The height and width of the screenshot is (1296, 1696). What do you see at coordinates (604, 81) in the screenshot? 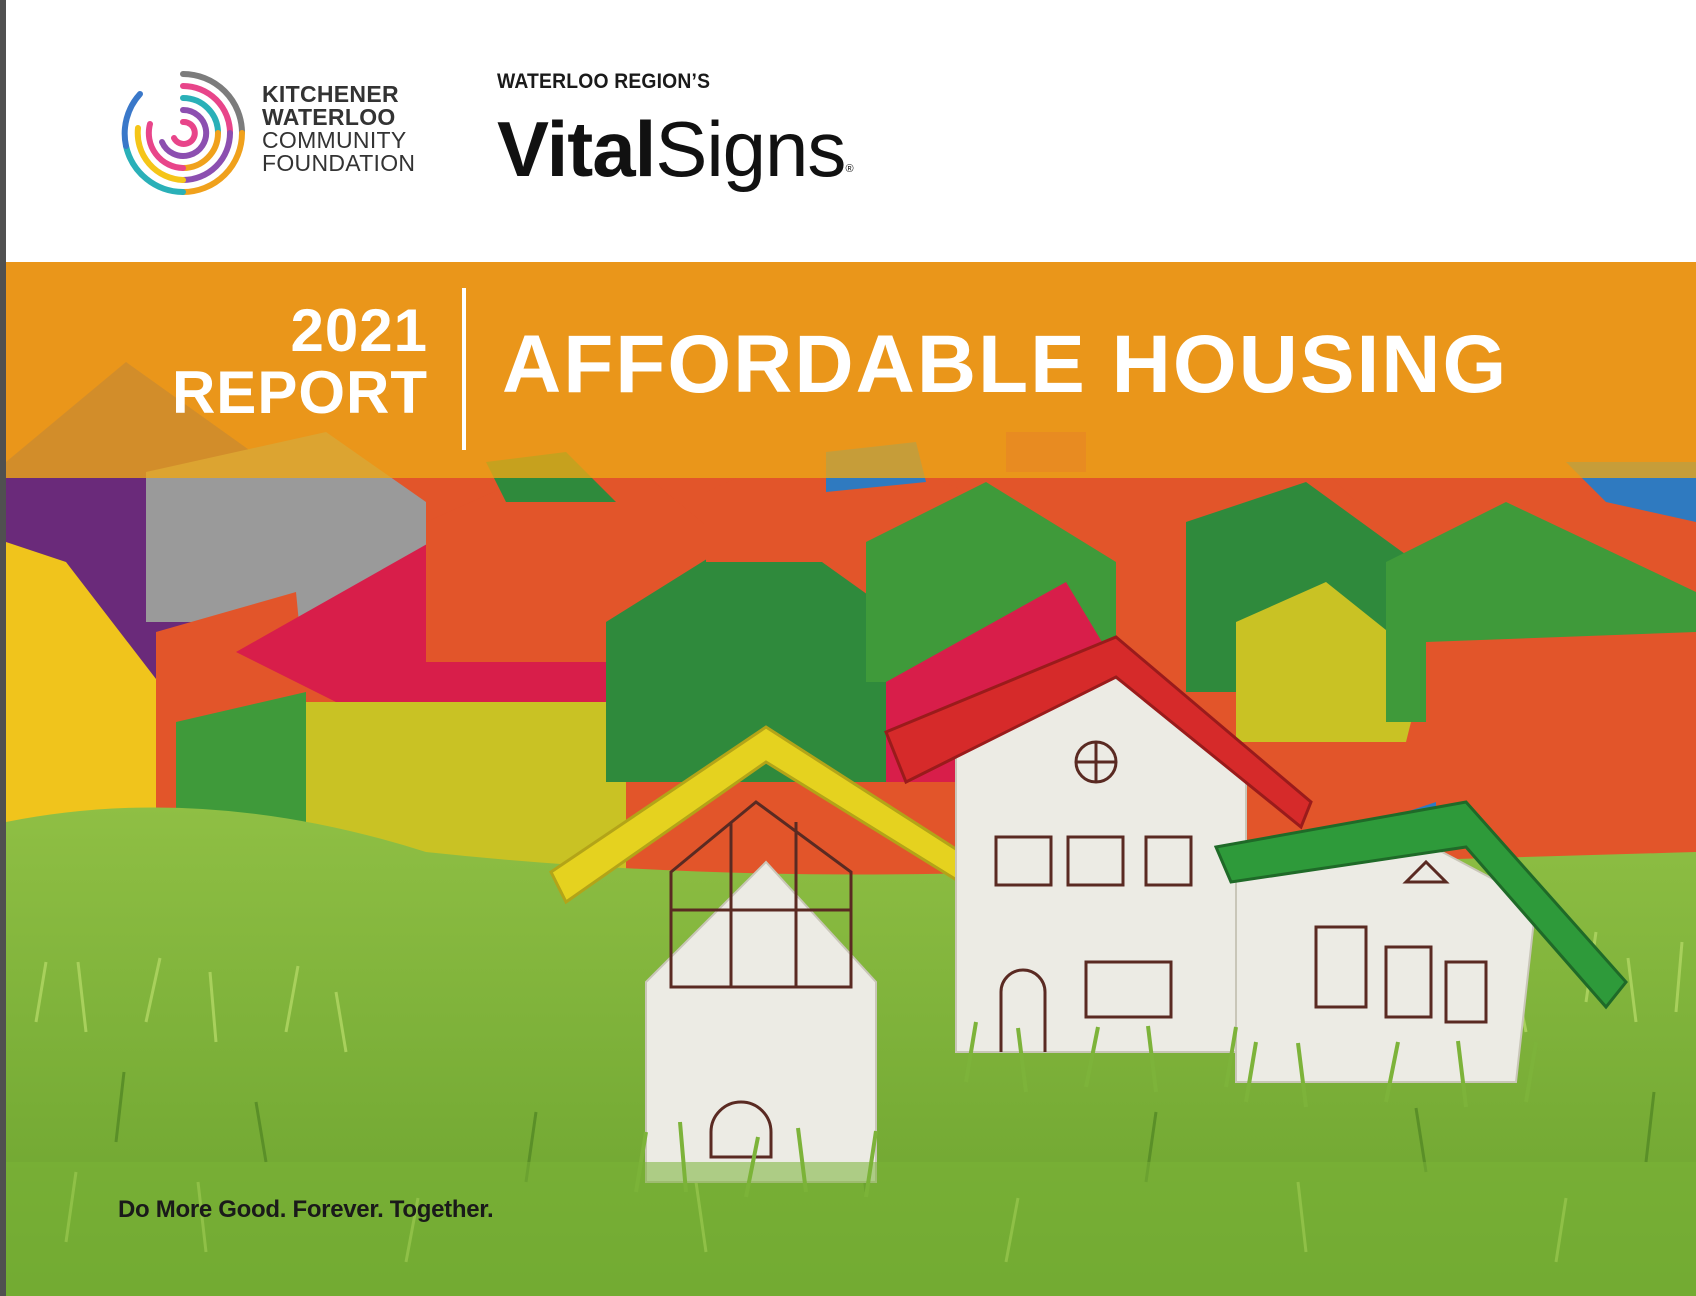
I see `vital-signs-kicker: WATERLOO REGION’S` at bounding box center [604, 81].